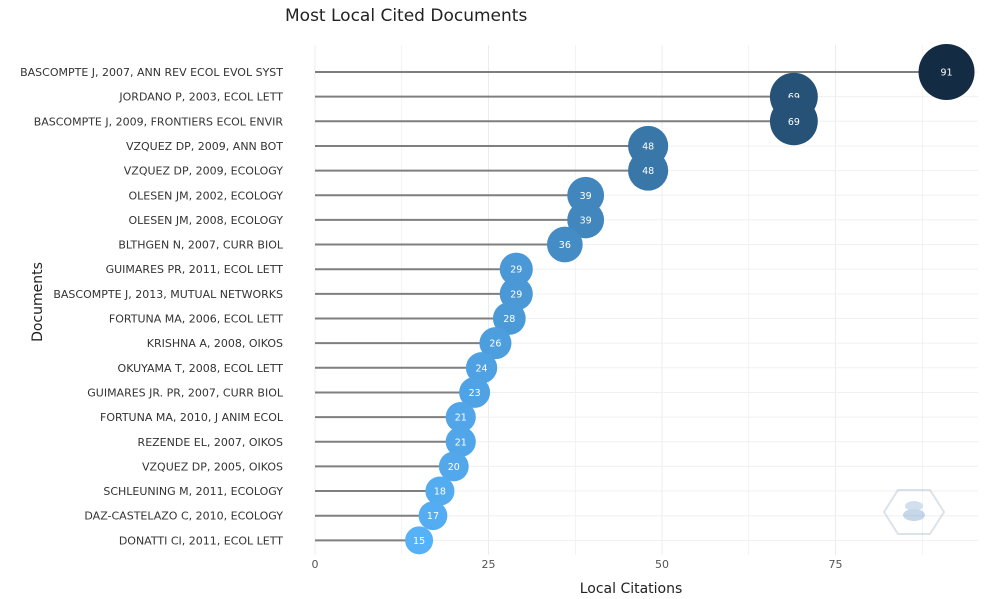 The image size is (984, 599). I want to click on y-tick-label: VZQUEZ DP, 2009, ECOLOGY, so click(203, 171).